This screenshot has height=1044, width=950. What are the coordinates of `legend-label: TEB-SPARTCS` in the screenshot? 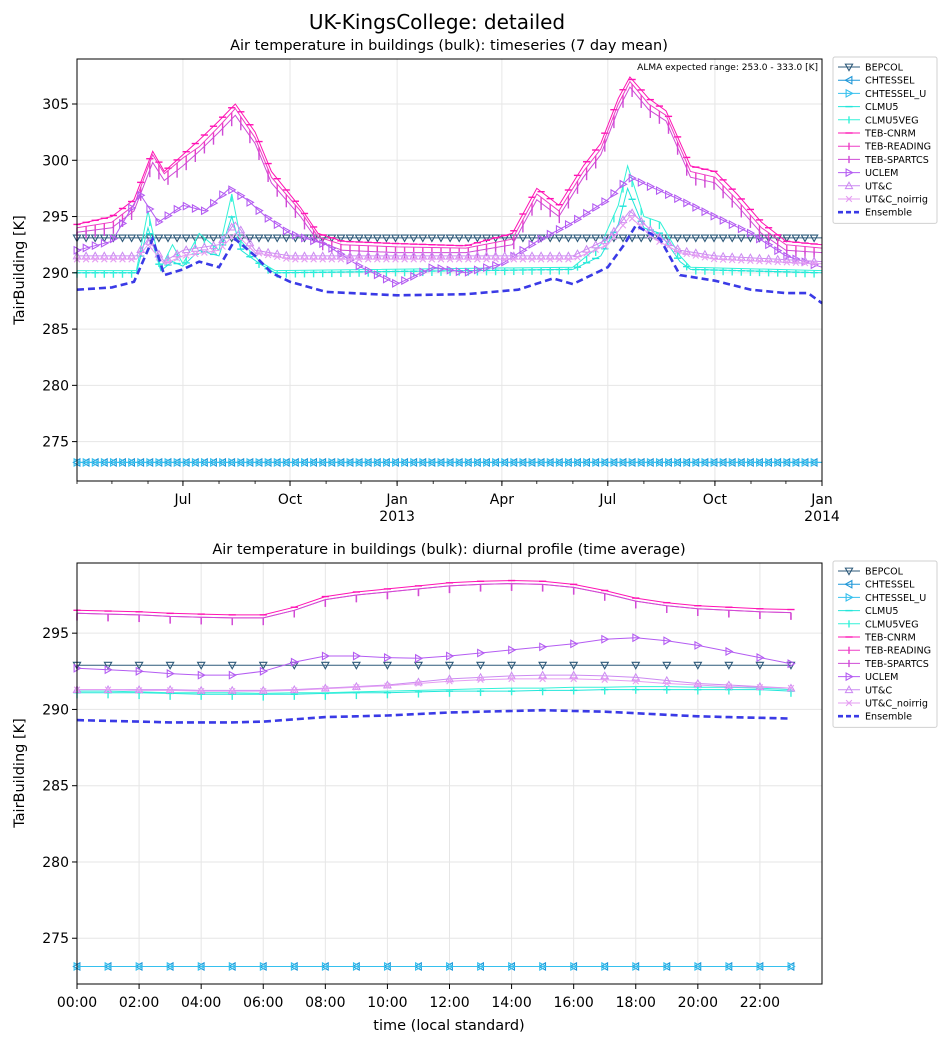 It's located at (896, 664).